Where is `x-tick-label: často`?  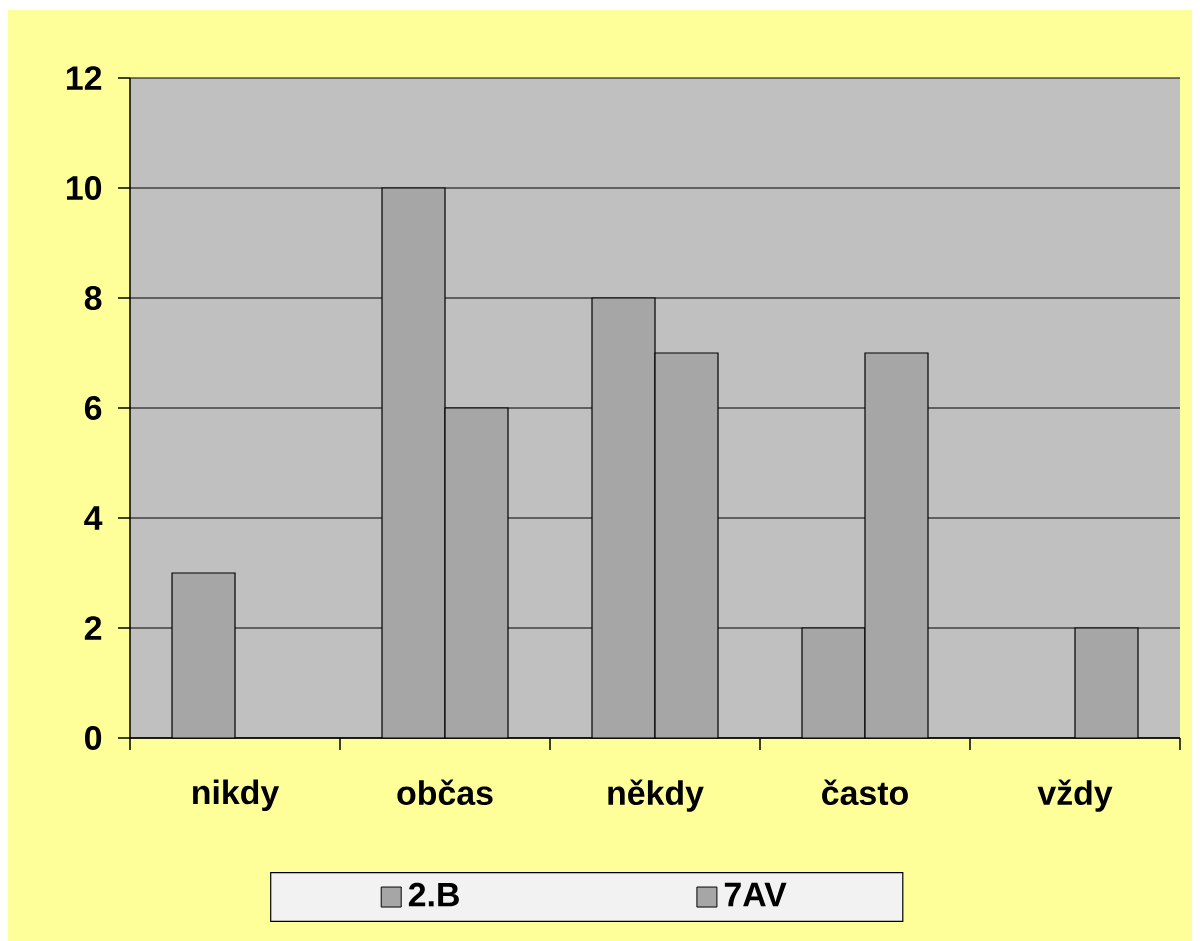 x-tick-label: často is located at coordinates (865, 792).